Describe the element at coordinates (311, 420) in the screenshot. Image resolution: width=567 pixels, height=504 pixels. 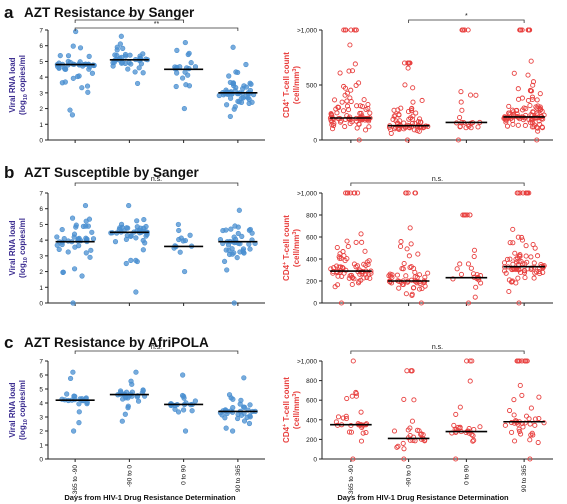
I see `y-tick-label: 400` at that location.